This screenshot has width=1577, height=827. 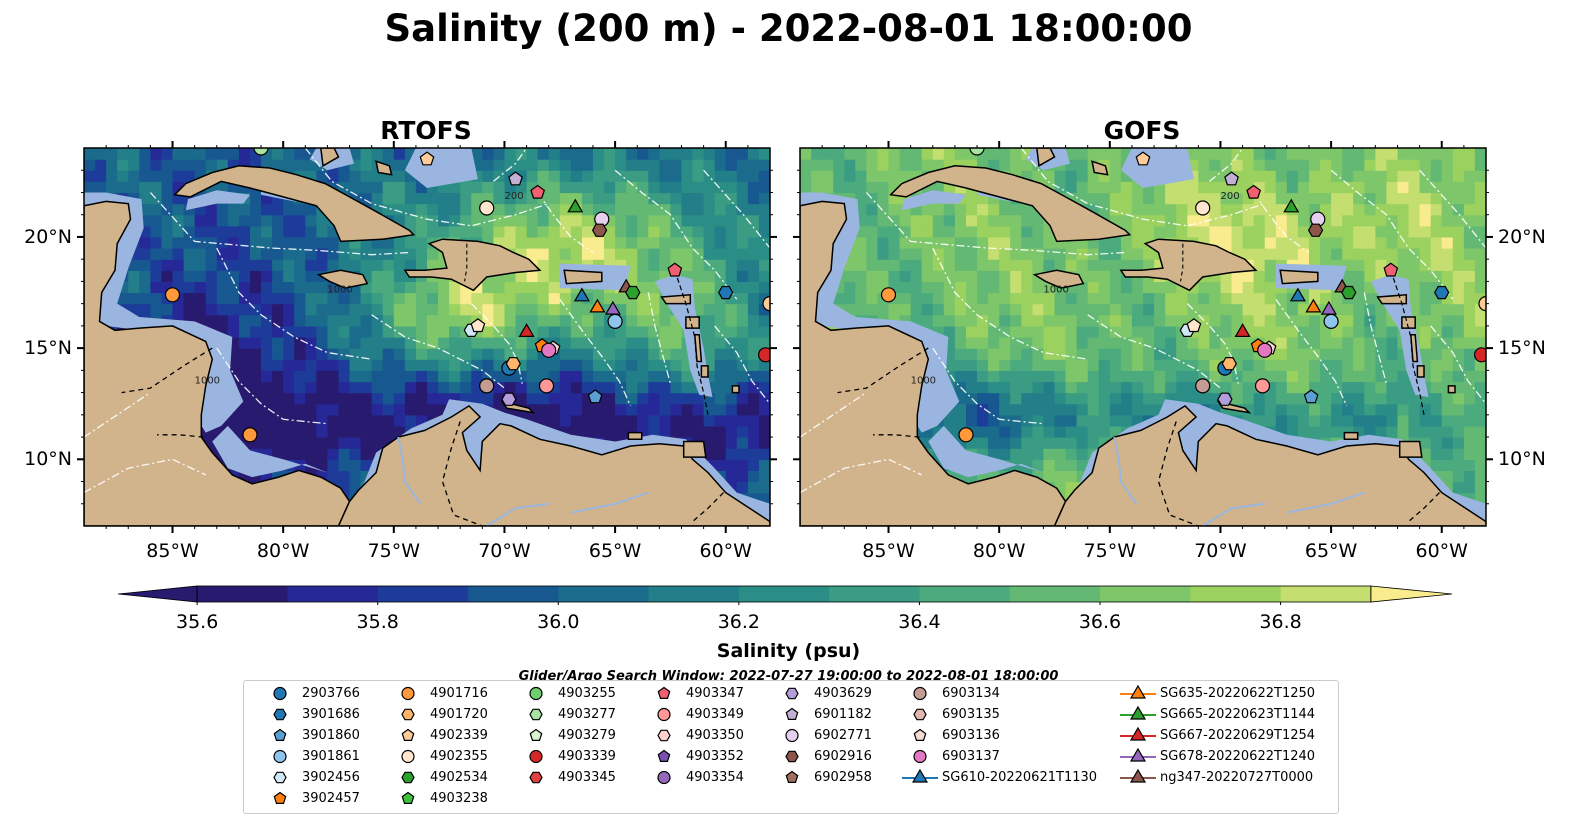 I want to click on eez-line, so click(x=279, y=224).